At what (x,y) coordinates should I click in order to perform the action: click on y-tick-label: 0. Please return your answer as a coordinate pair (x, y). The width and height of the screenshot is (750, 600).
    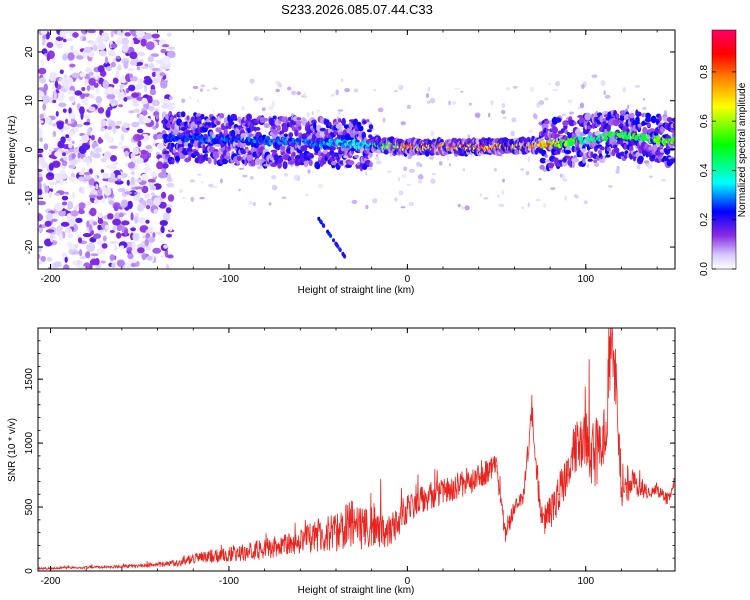
    Looking at the image, I should click on (29, 571).